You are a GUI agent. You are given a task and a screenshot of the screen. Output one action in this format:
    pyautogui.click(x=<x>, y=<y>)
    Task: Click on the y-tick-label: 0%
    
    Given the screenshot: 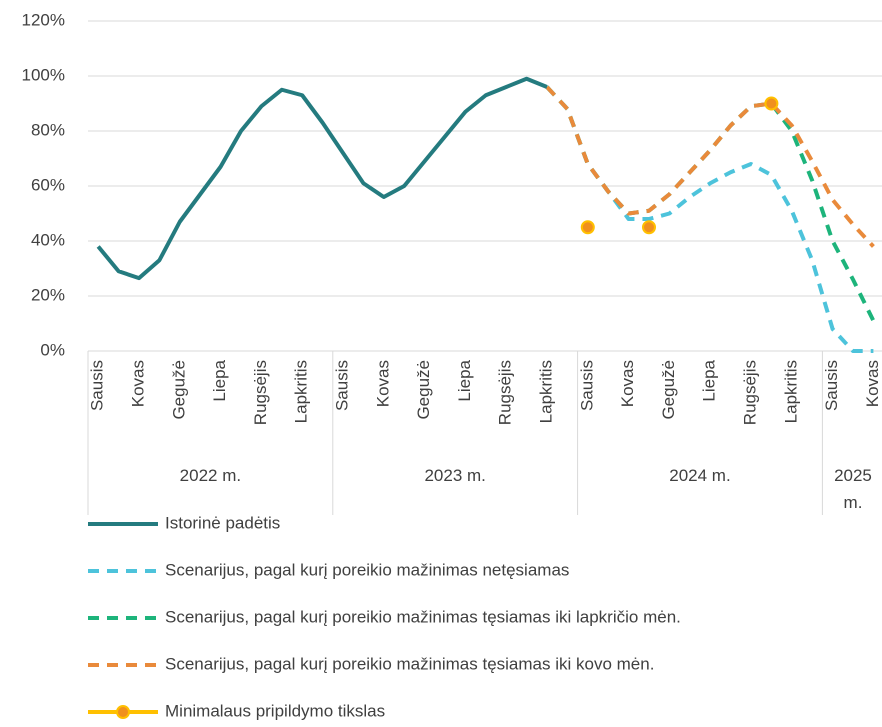 What is the action you would take?
    pyautogui.click(x=52, y=349)
    